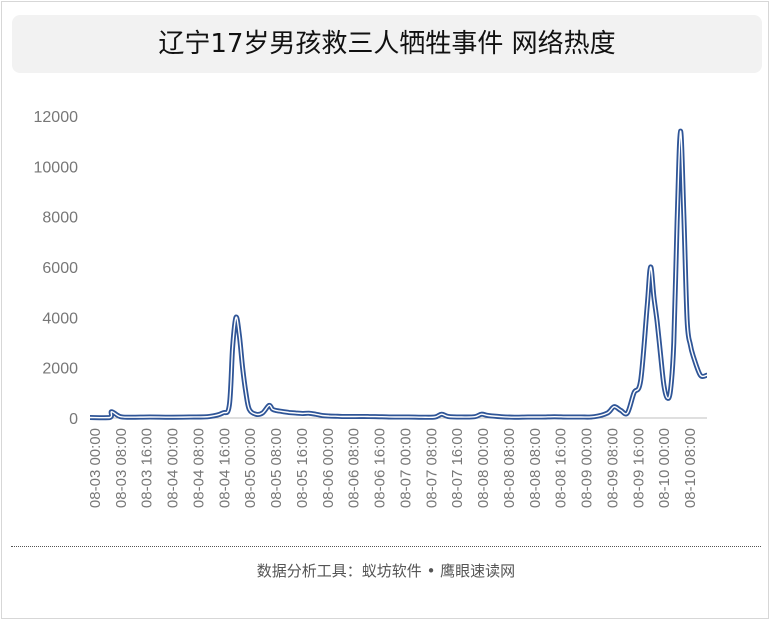  I want to click on x-tick-label: 08-06 16:00, so click(380, 468).